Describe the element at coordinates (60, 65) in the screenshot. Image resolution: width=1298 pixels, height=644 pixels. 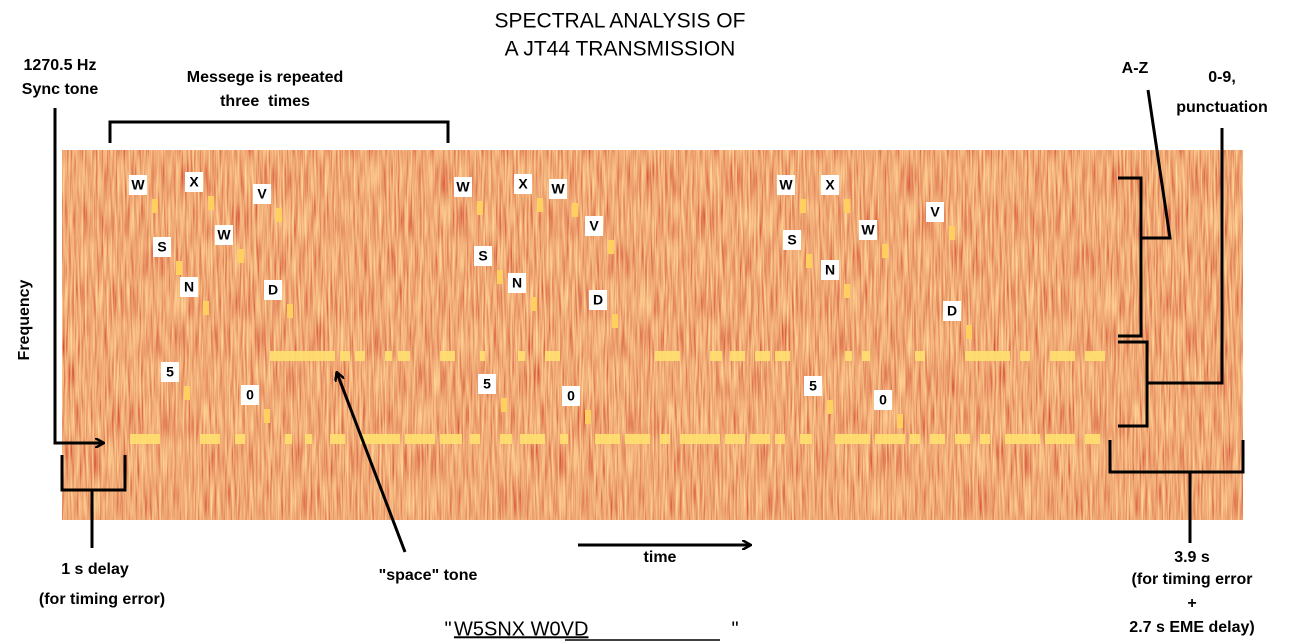
I see `sync-label: 1270.5 Hz` at that location.